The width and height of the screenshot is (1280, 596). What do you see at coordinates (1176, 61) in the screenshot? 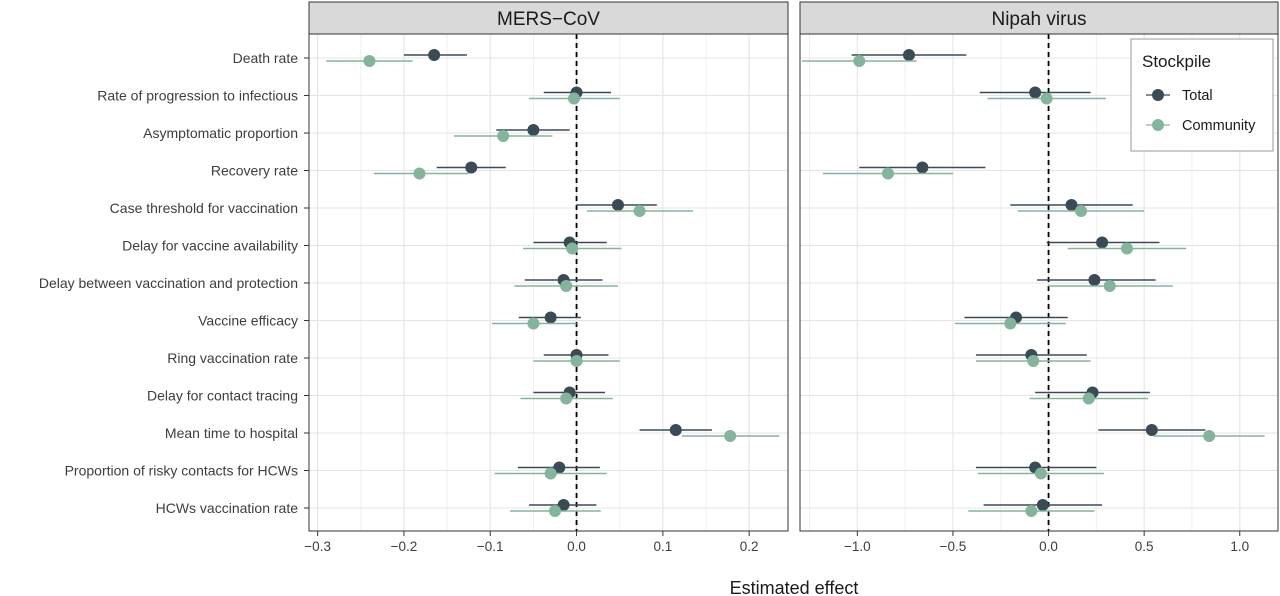
I see `legend-title: Stockpile` at bounding box center [1176, 61].